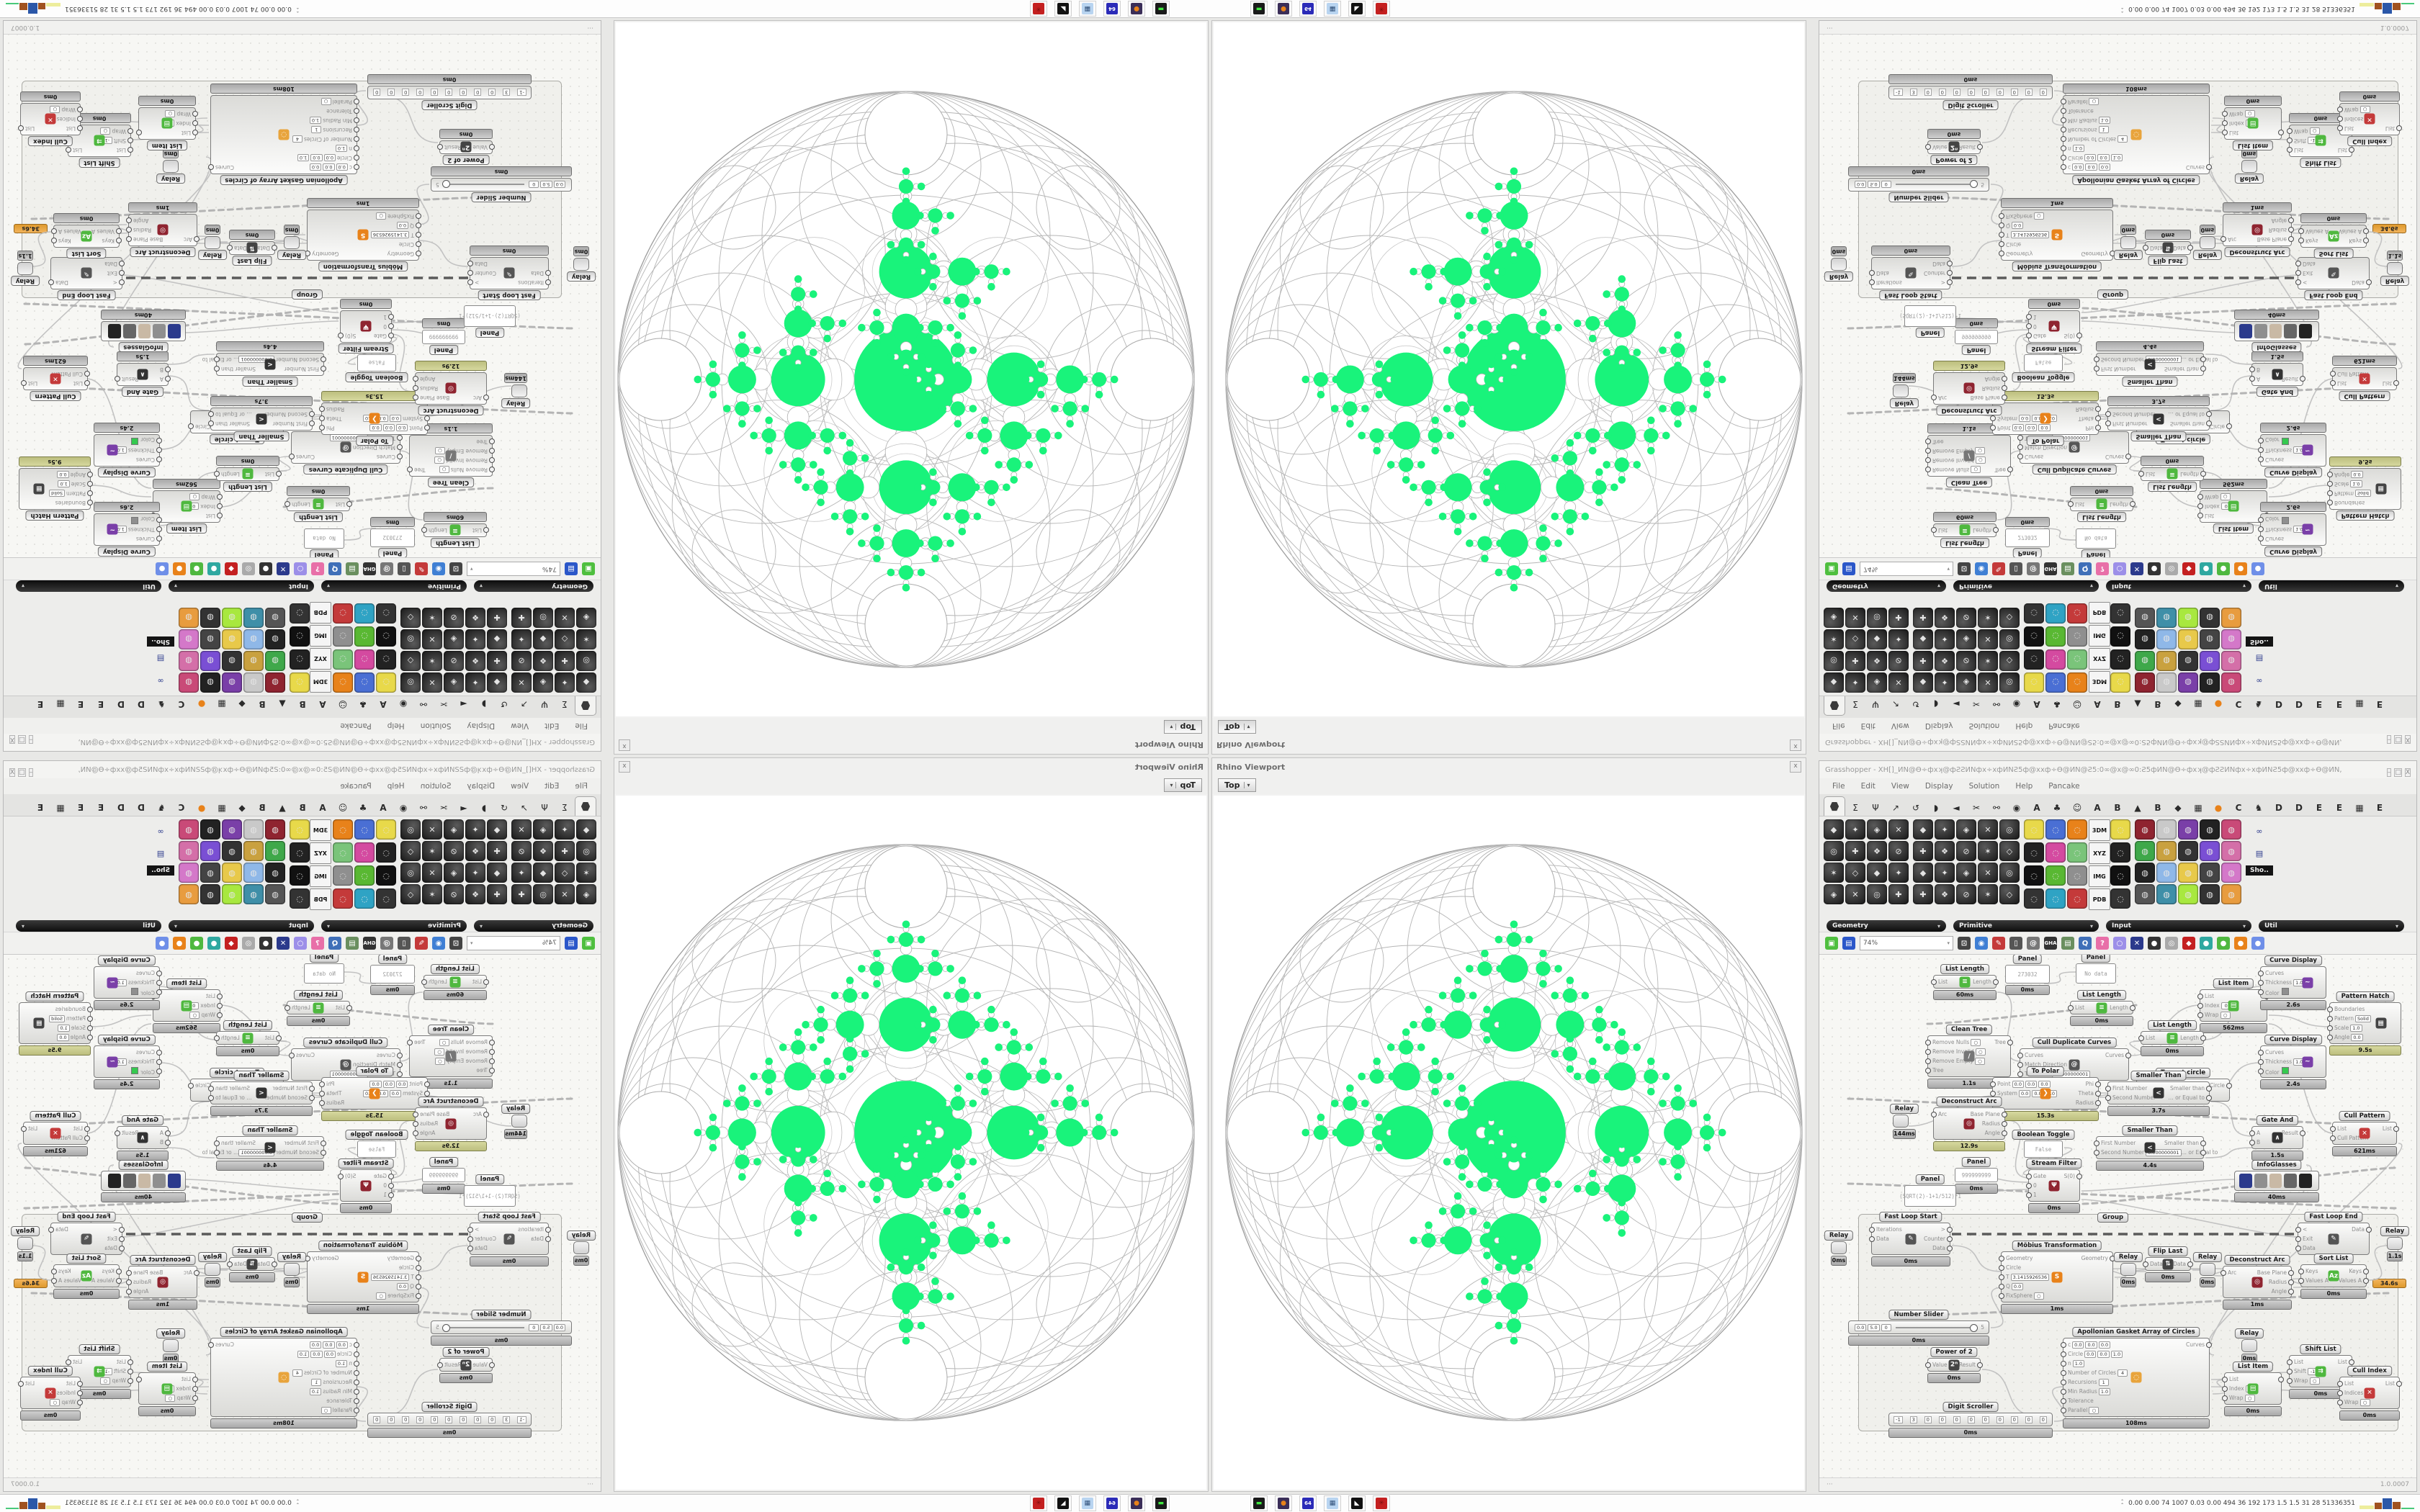 Image resolution: width=2420 pixels, height=1512 pixels. What do you see at coordinates (2238, 704) in the screenshot?
I see `tab-plugin-c: C` at bounding box center [2238, 704].